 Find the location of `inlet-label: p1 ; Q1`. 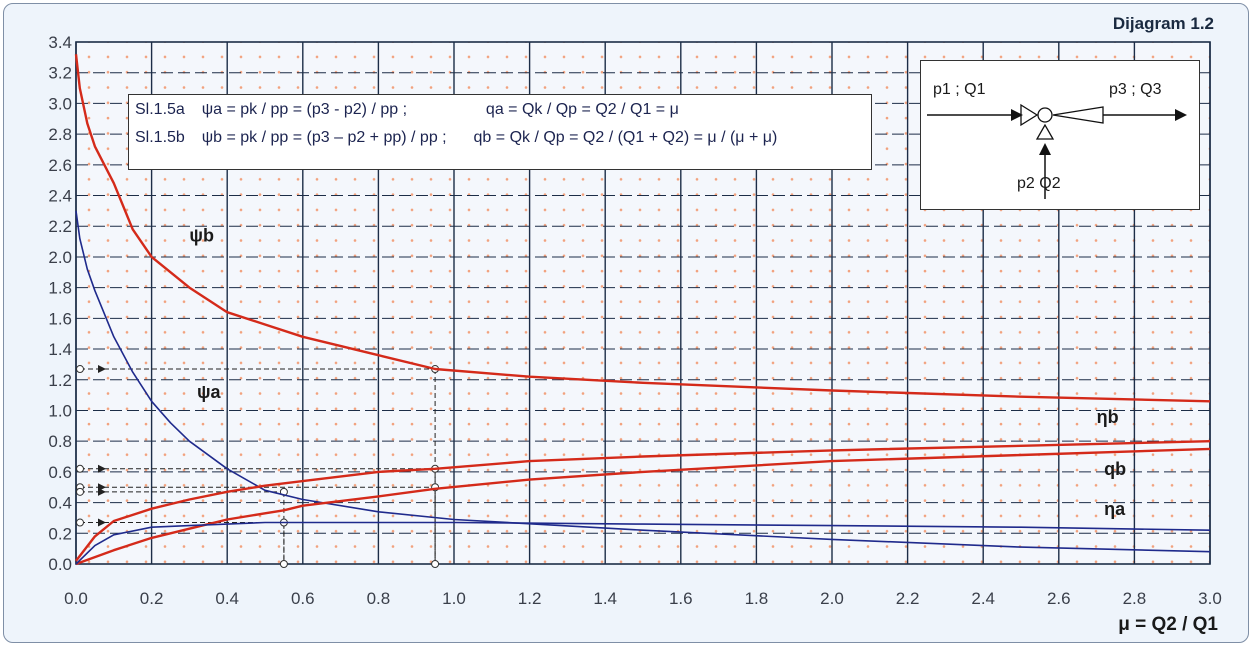

inlet-label: p1 ; Q1 is located at coordinates (959, 89).